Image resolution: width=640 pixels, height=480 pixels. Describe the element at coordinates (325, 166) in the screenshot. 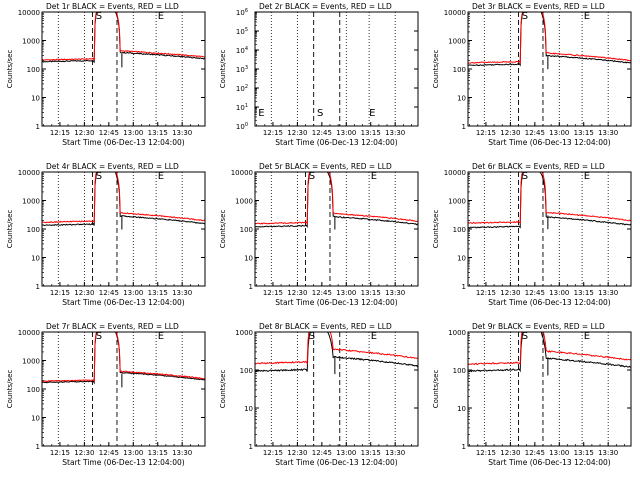

I see `chart-title: Det 5r BLACK = Events, RED = LLD` at that location.